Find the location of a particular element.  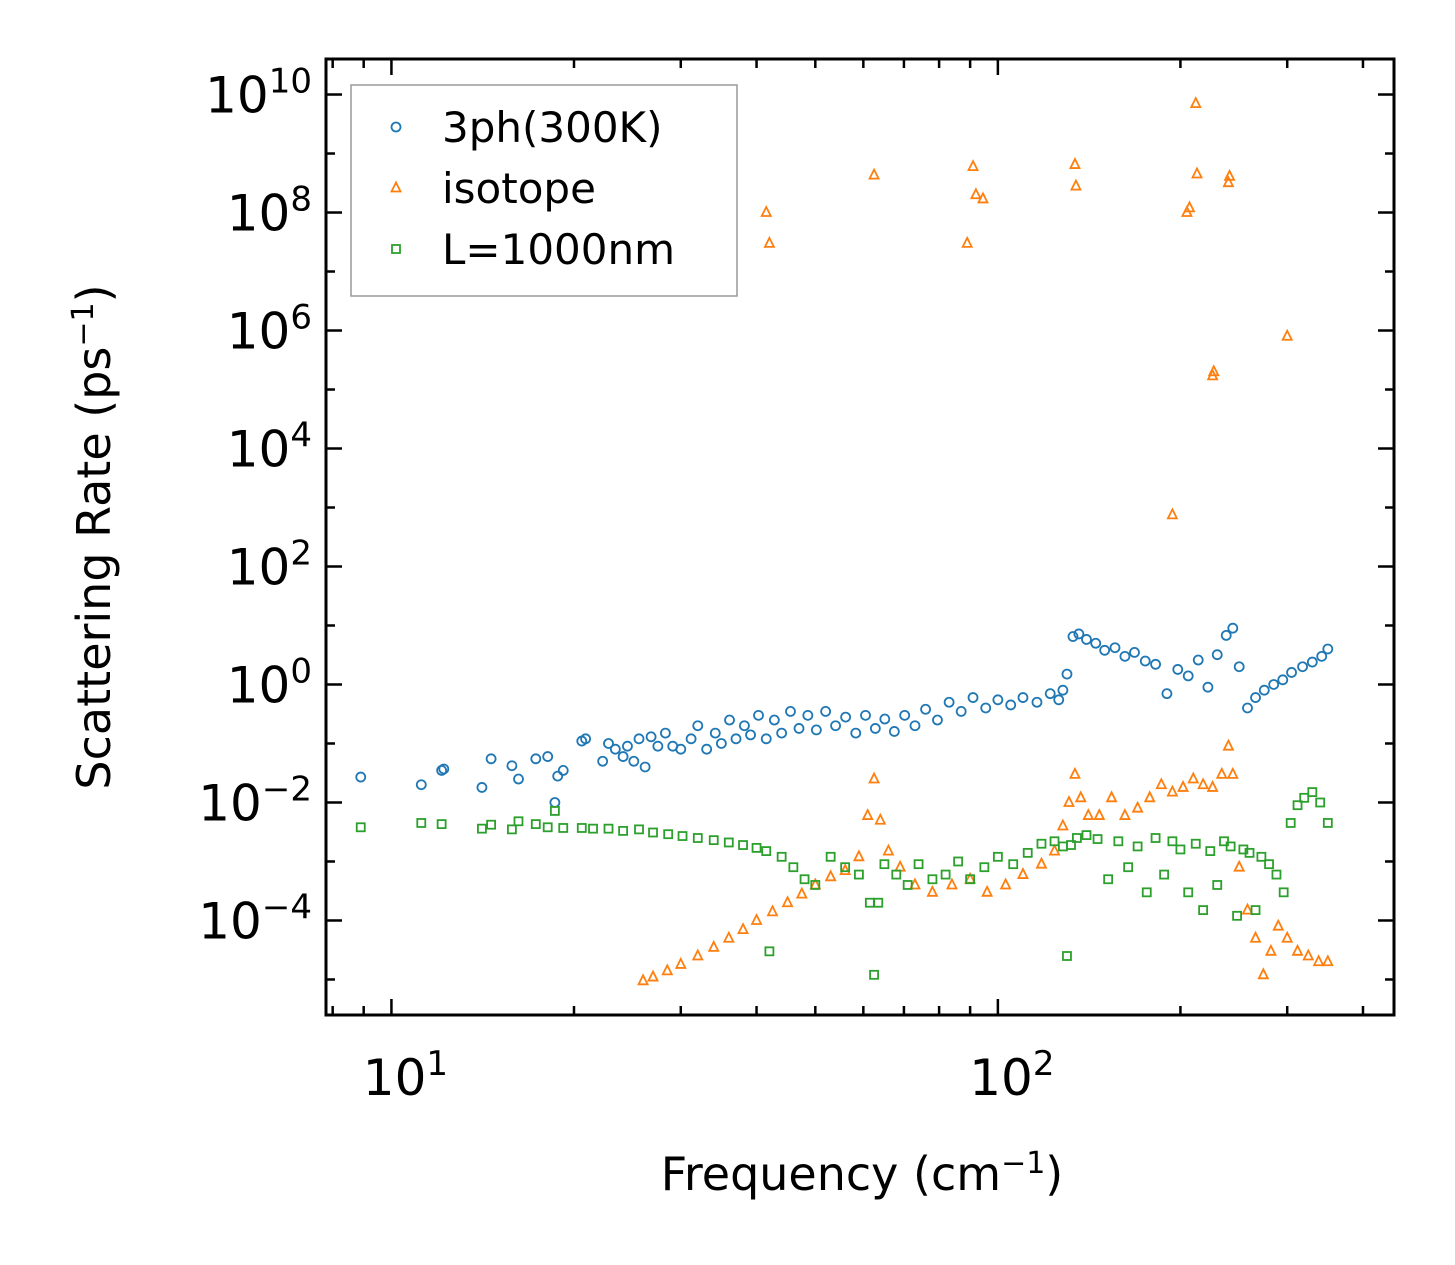

legend-item: 3ph(300K) is located at coordinates (526, 127).